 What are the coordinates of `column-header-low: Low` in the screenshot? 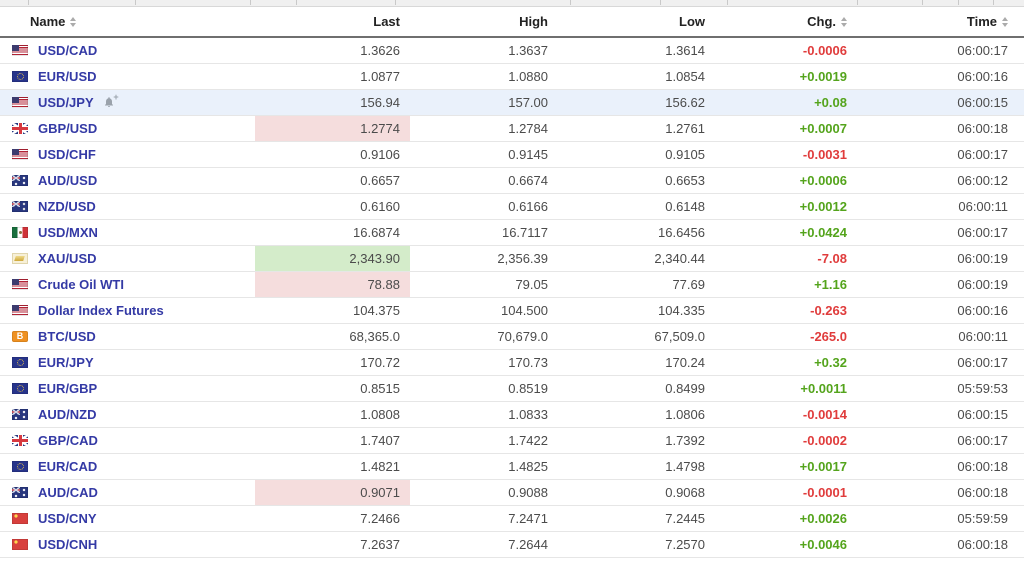 It's located at (637, 22).